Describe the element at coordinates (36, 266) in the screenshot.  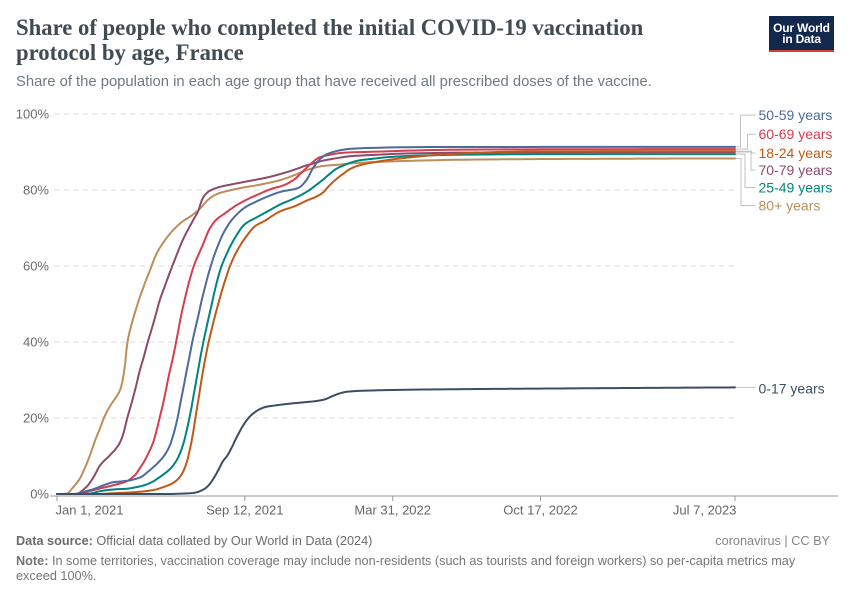
I see `svg-text: 60%` at that location.